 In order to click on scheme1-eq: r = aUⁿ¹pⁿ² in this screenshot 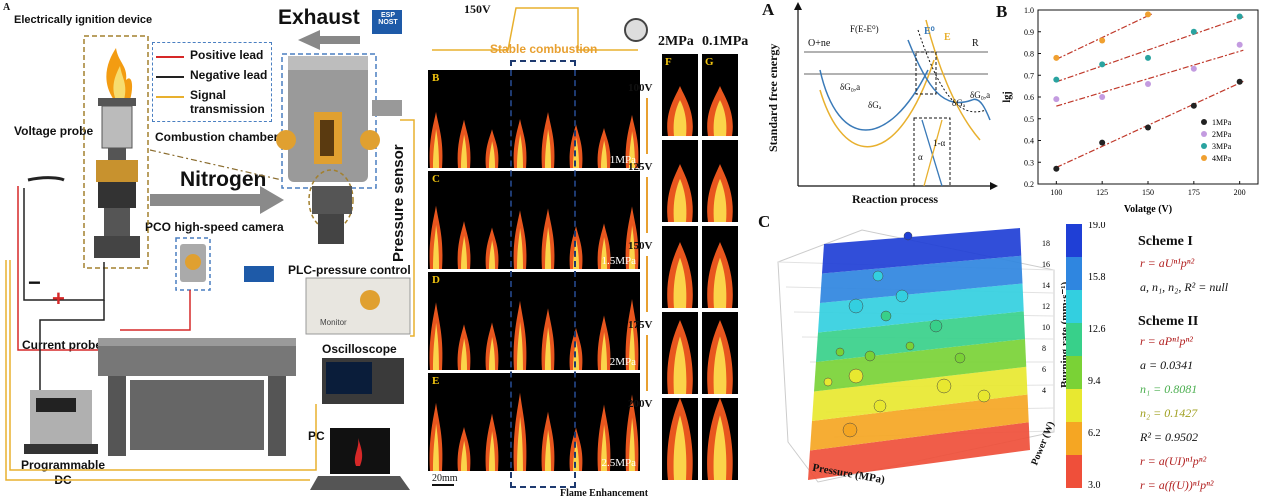, I will do `click(1167, 263)`.